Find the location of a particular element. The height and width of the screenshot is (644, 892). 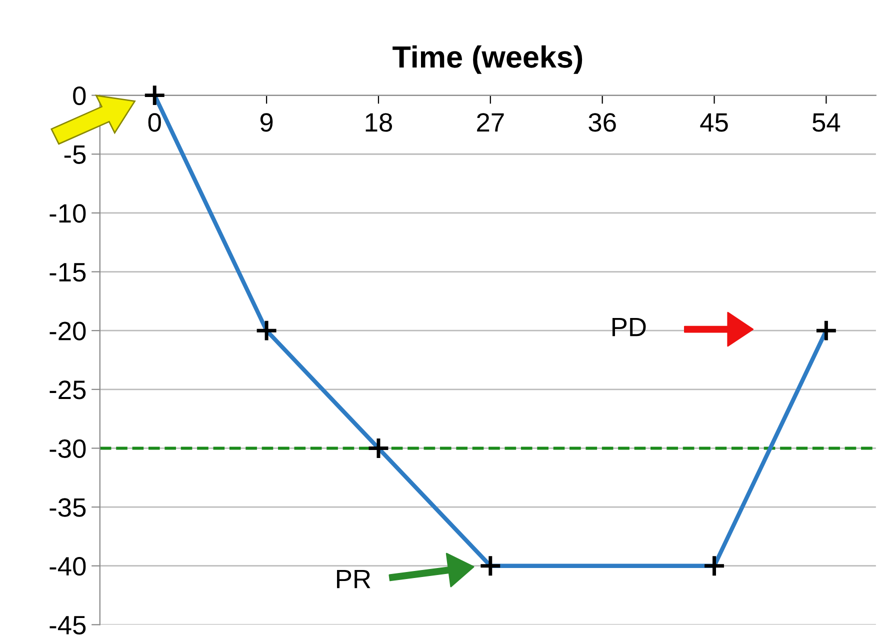

x-tick-label: 27 is located at coordinates (490, 122).